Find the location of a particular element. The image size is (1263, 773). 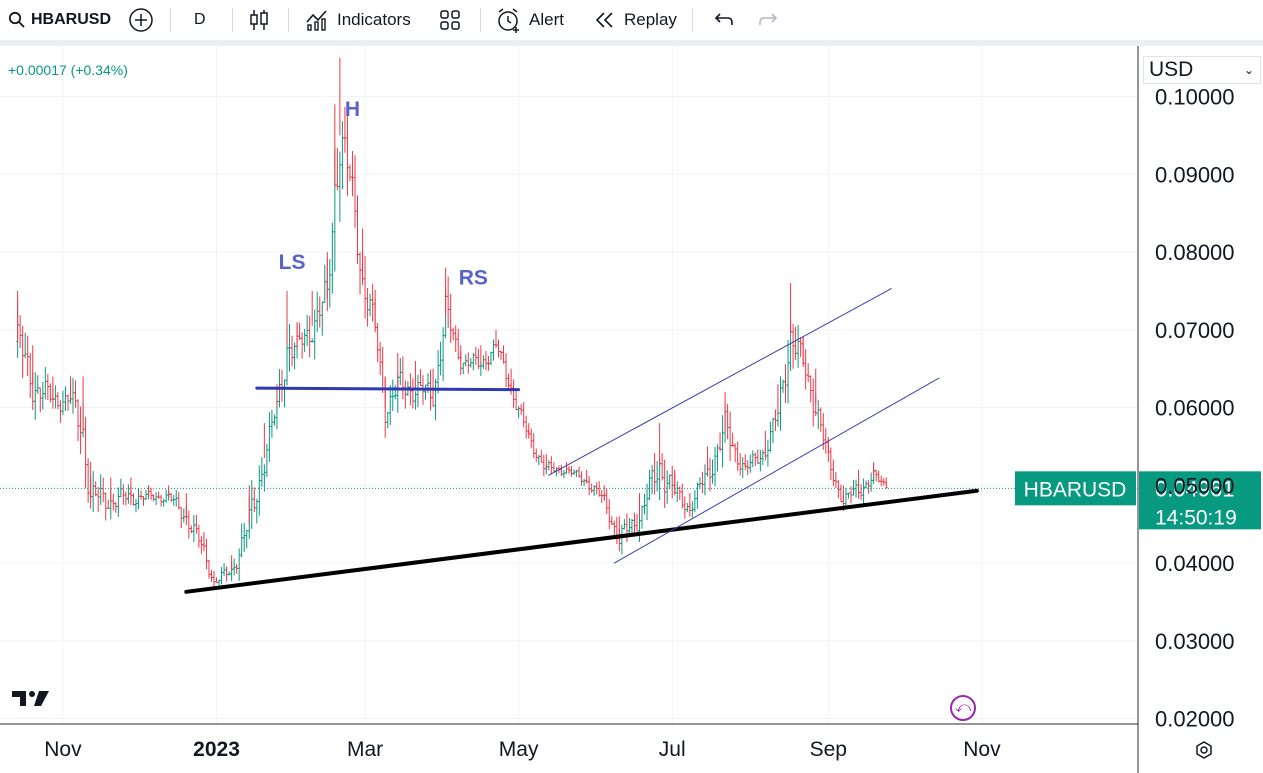

price-tick-label: 0.09000 is located at coordinates (1195, 174).